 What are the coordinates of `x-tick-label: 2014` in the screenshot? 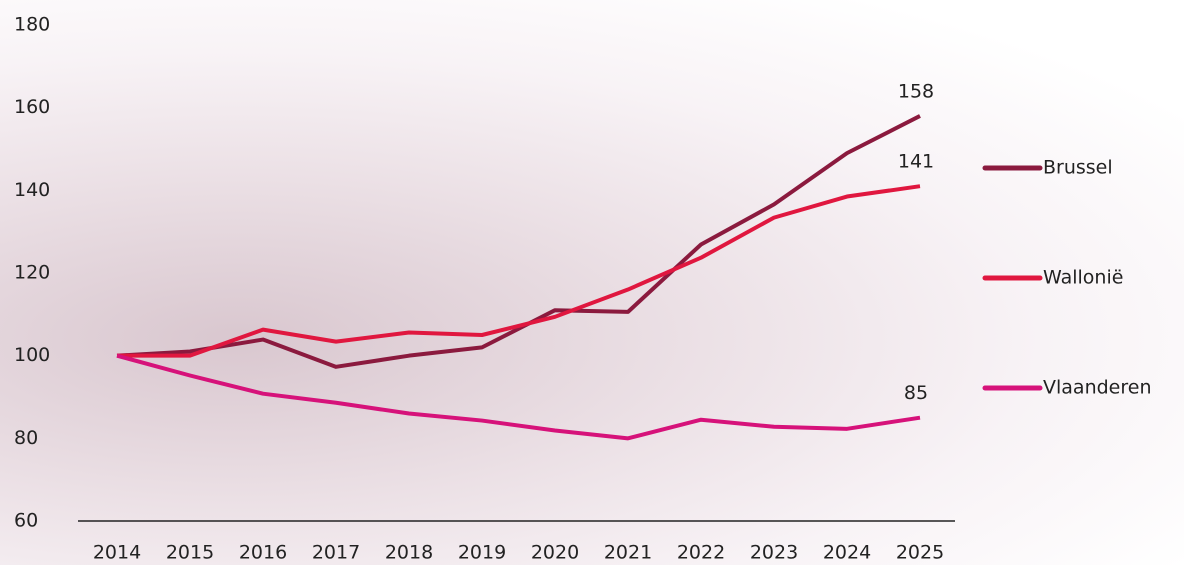 It's located at (117, 553).